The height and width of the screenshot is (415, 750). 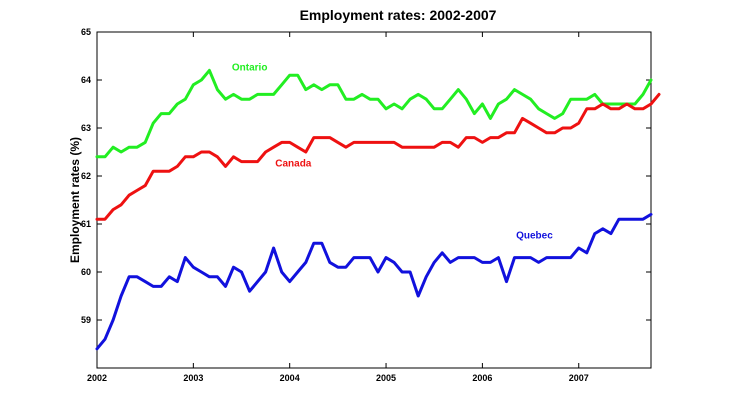 What do you see at coordinates (579, 378) in the screenshot?
I see `x-tick-label: 2007` at bounding box center [579, 378].